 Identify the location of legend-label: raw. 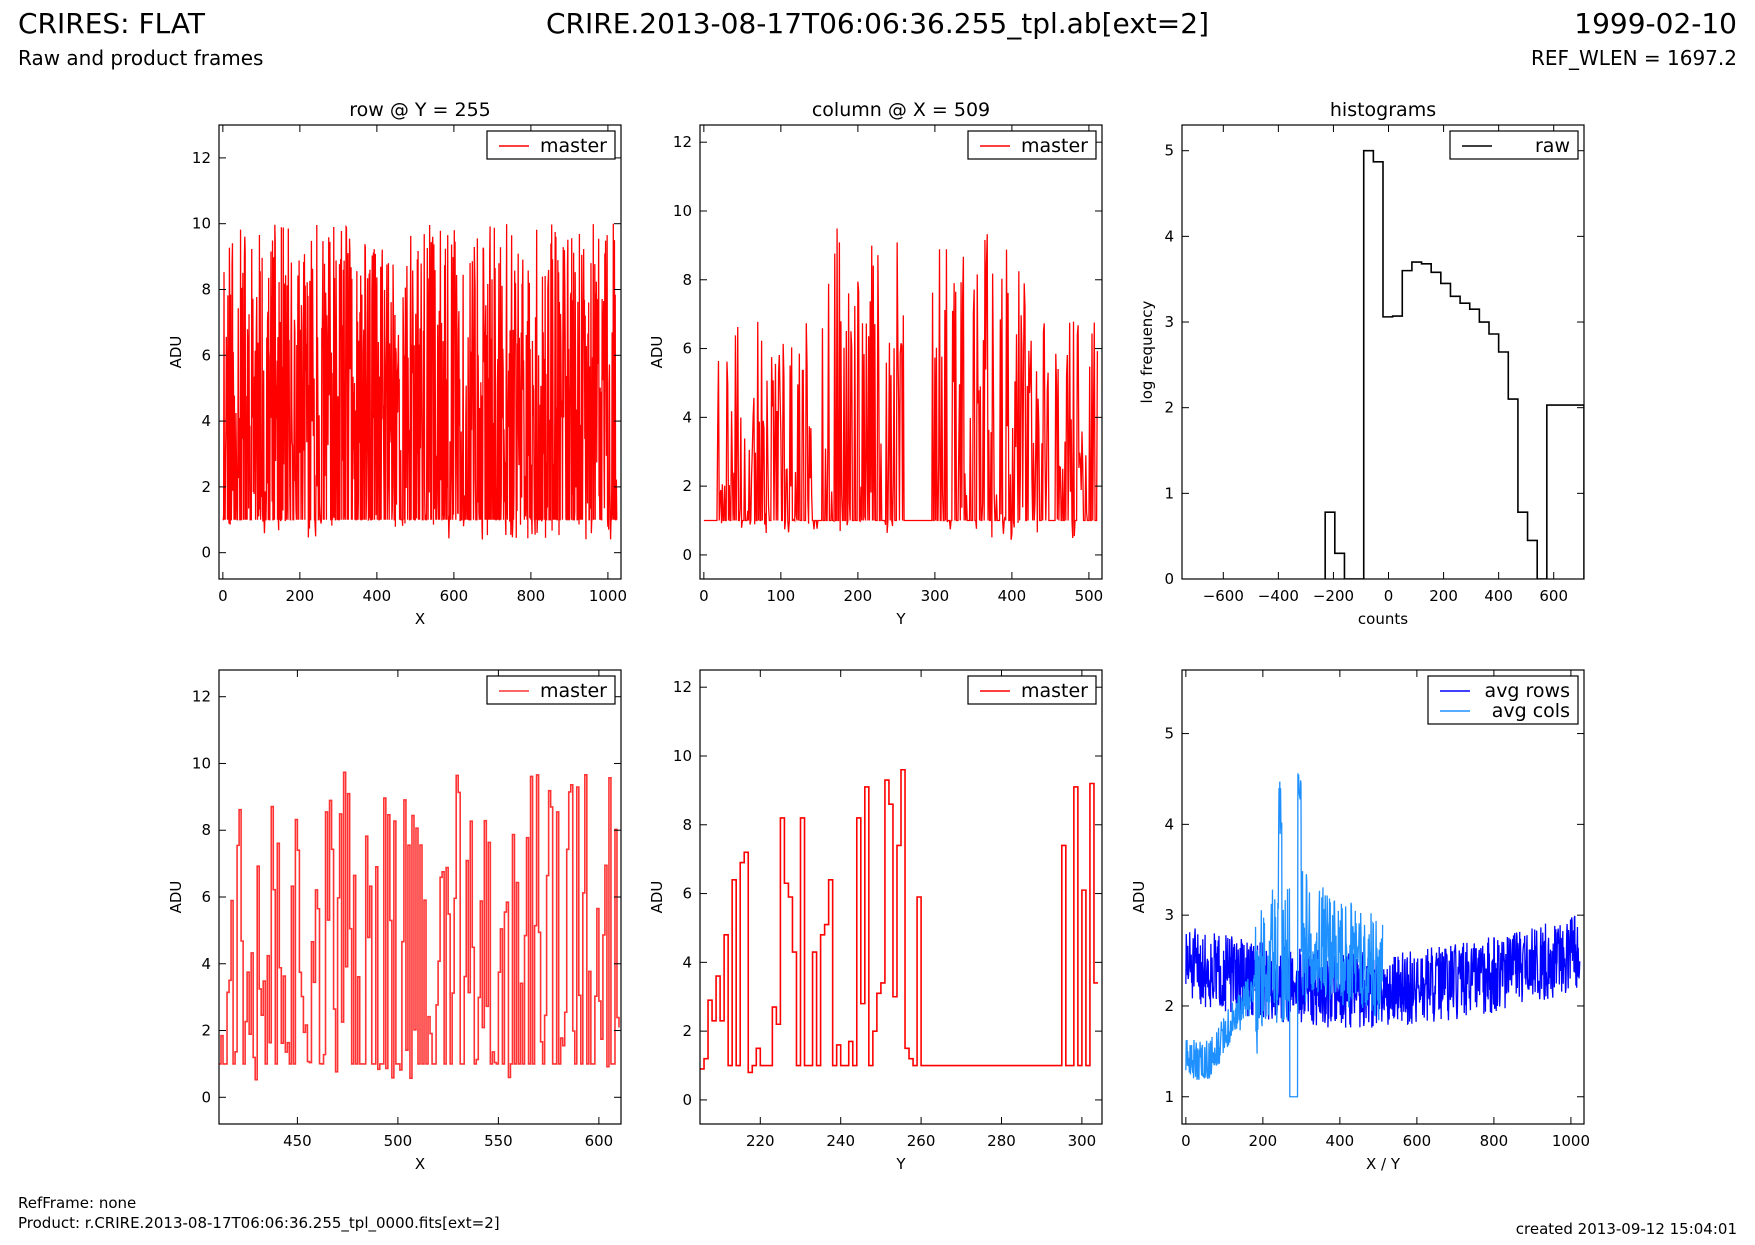
(1552, 146).